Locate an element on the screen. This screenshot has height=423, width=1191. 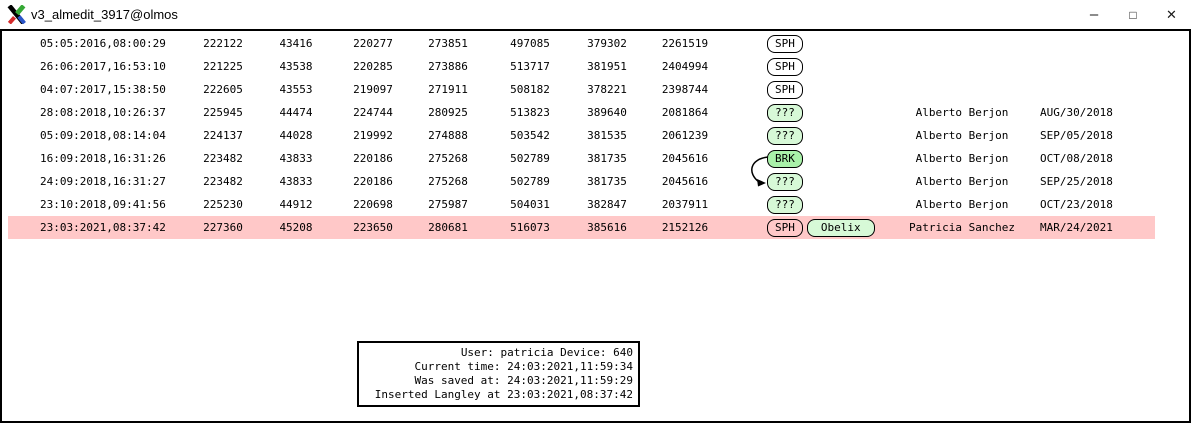
value-cell: 2398744 is located at coordinates (685, 89).